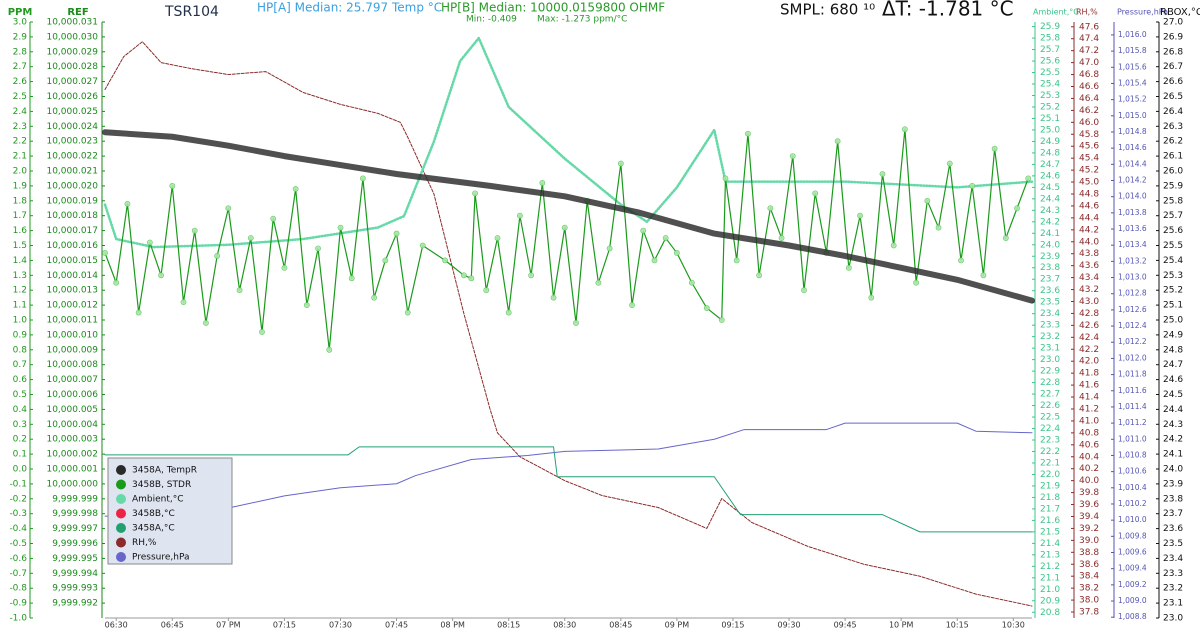 The width and height of the screenshot is (1200, 634). Describe the element at coordinates (1089, 362) in the screenshot. I see `y-tick-label: 42.0` at that location.